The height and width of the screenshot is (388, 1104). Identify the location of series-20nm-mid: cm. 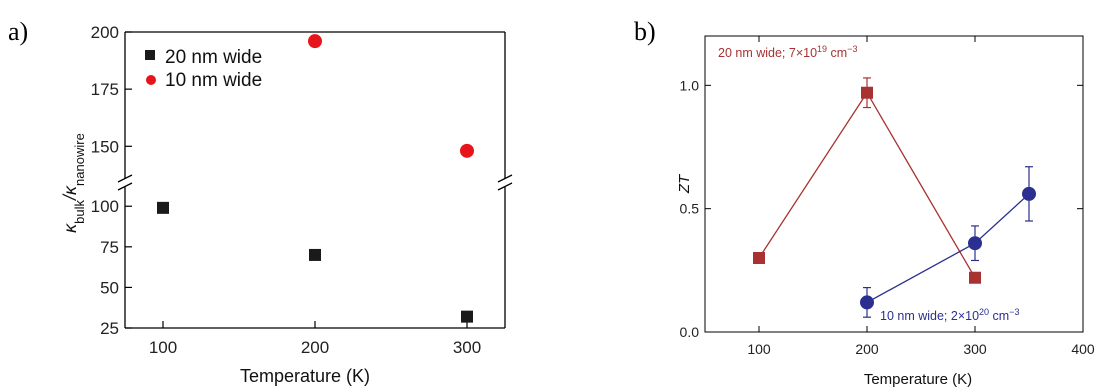
(837, 53).